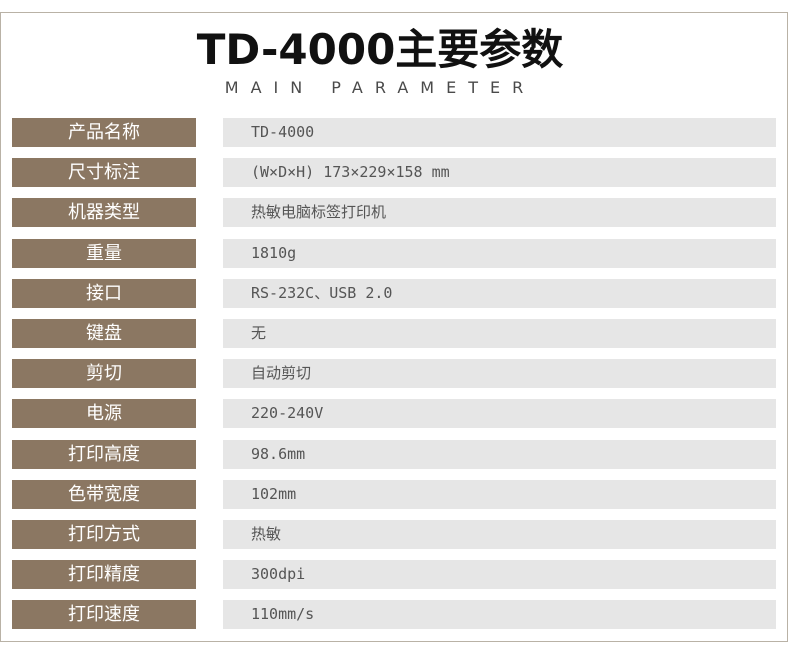 The height and width of the screenshot is (661, 790). I want to click on param-row-ribbon-width: 色带宽度 102mm, so click(394, 494).